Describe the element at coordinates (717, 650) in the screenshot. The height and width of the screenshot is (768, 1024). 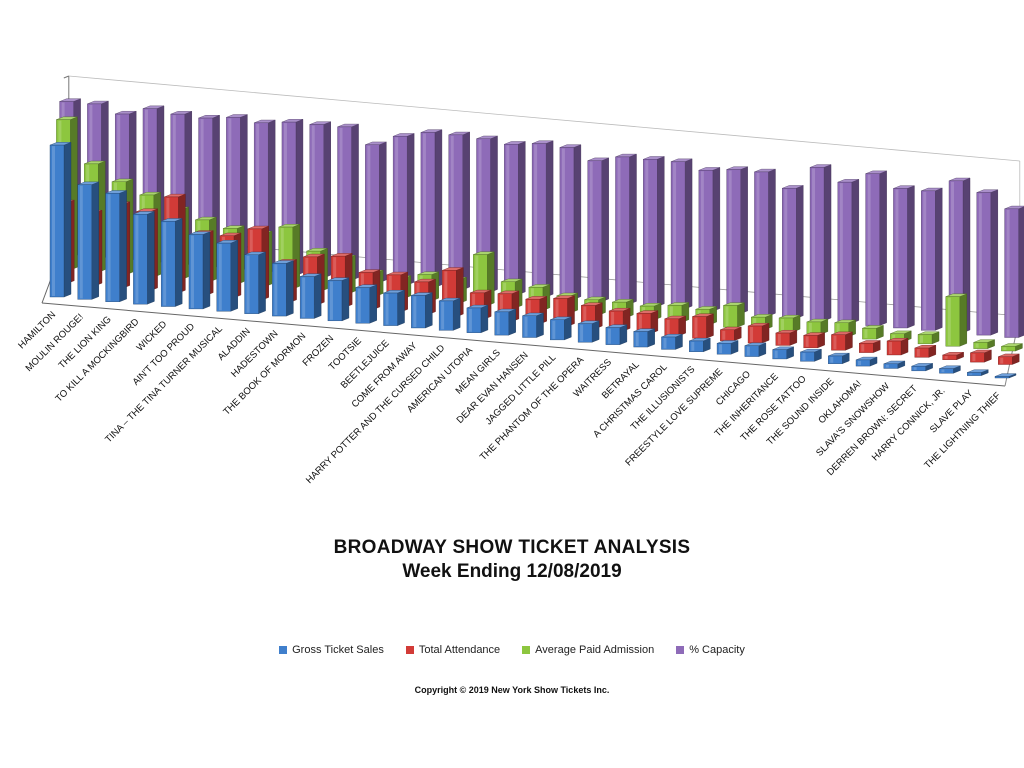
I see `legend-label: % Capacity` at that location.